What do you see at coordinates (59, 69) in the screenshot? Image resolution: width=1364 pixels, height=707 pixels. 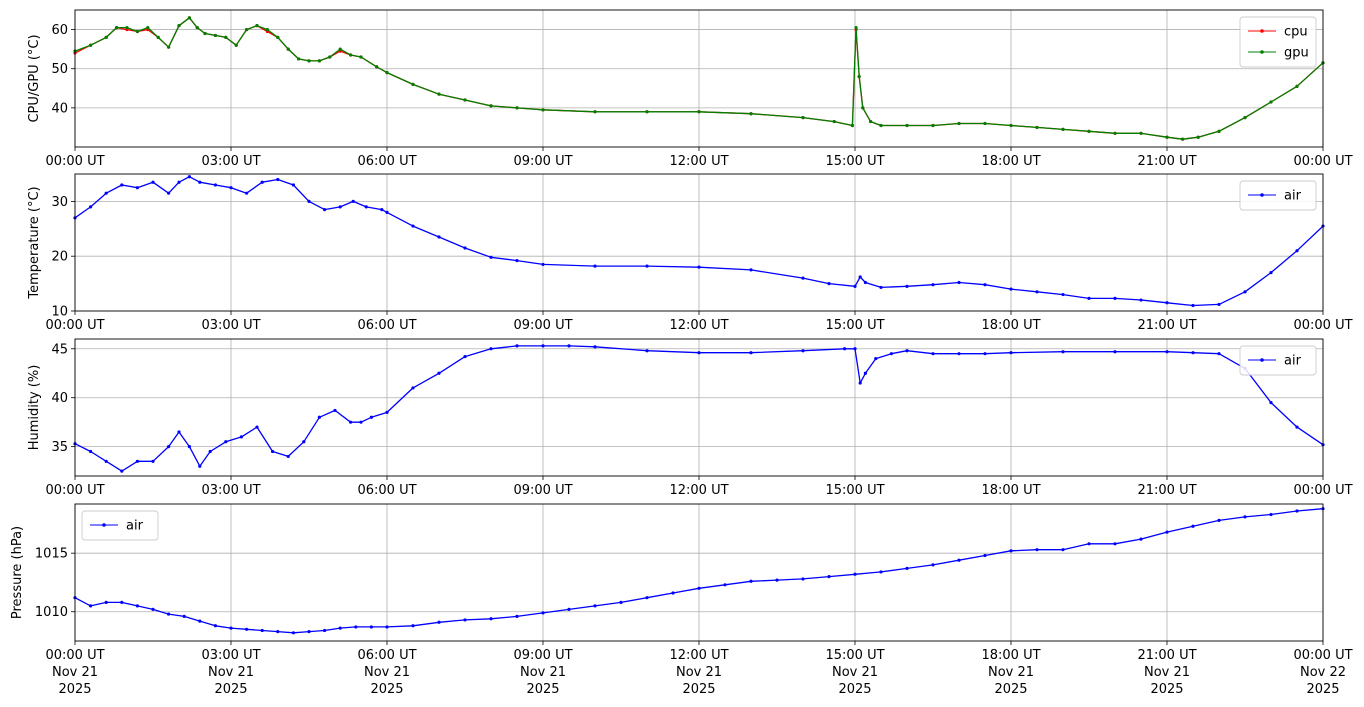 I see `y-tick-label: 50` at bounding box center [59, 69].